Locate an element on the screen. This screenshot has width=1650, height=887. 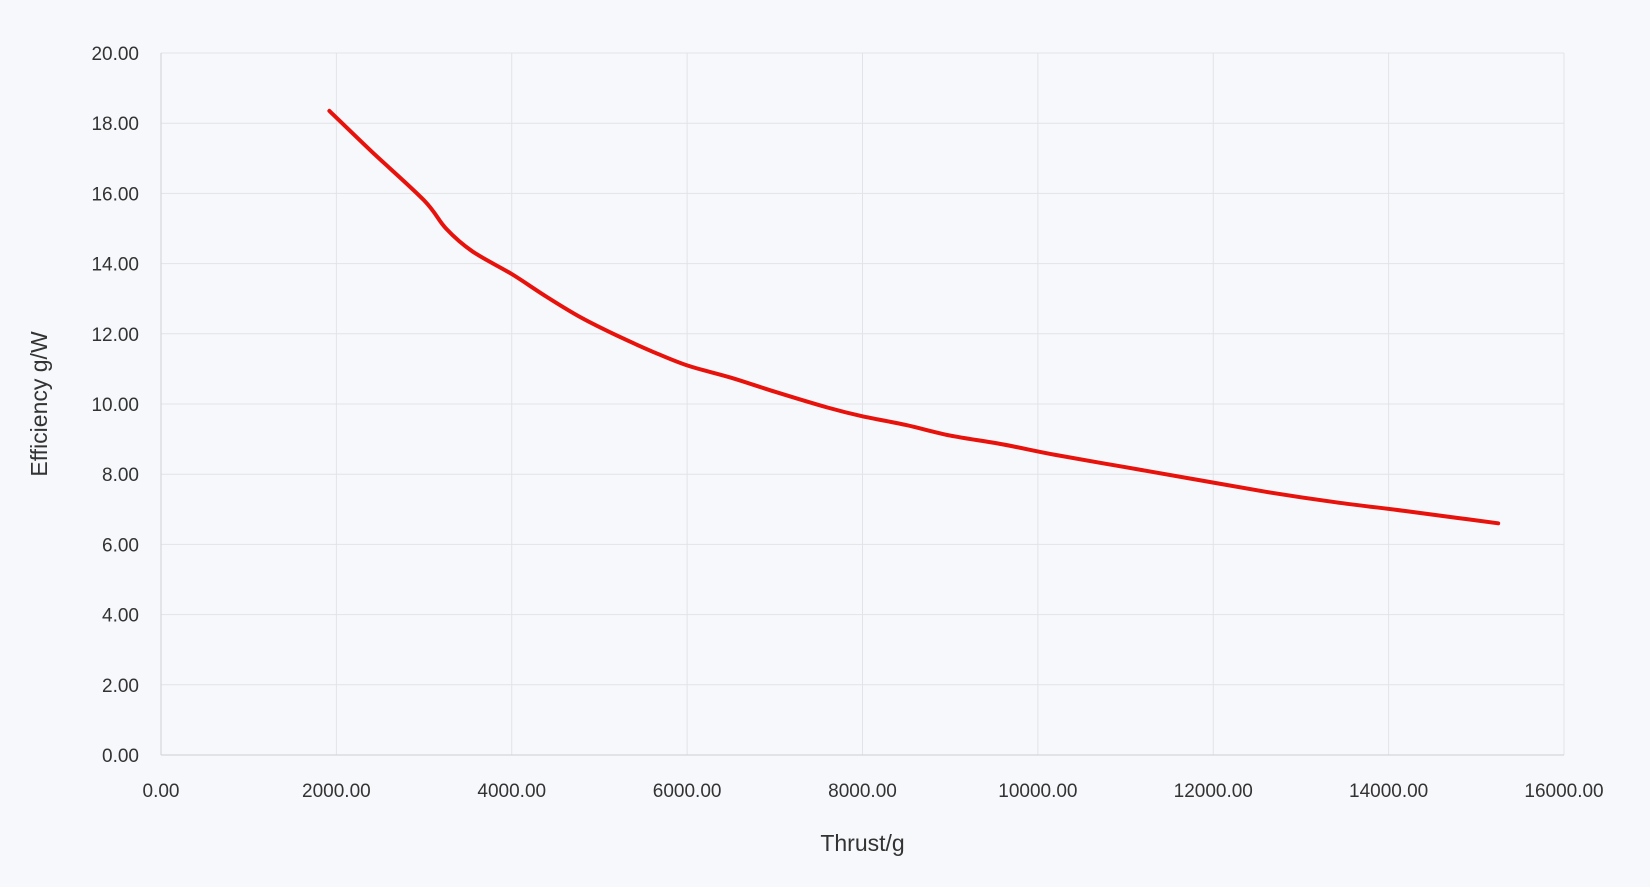
y-tick-label: 10.00 is located at coordinates (115, 405).